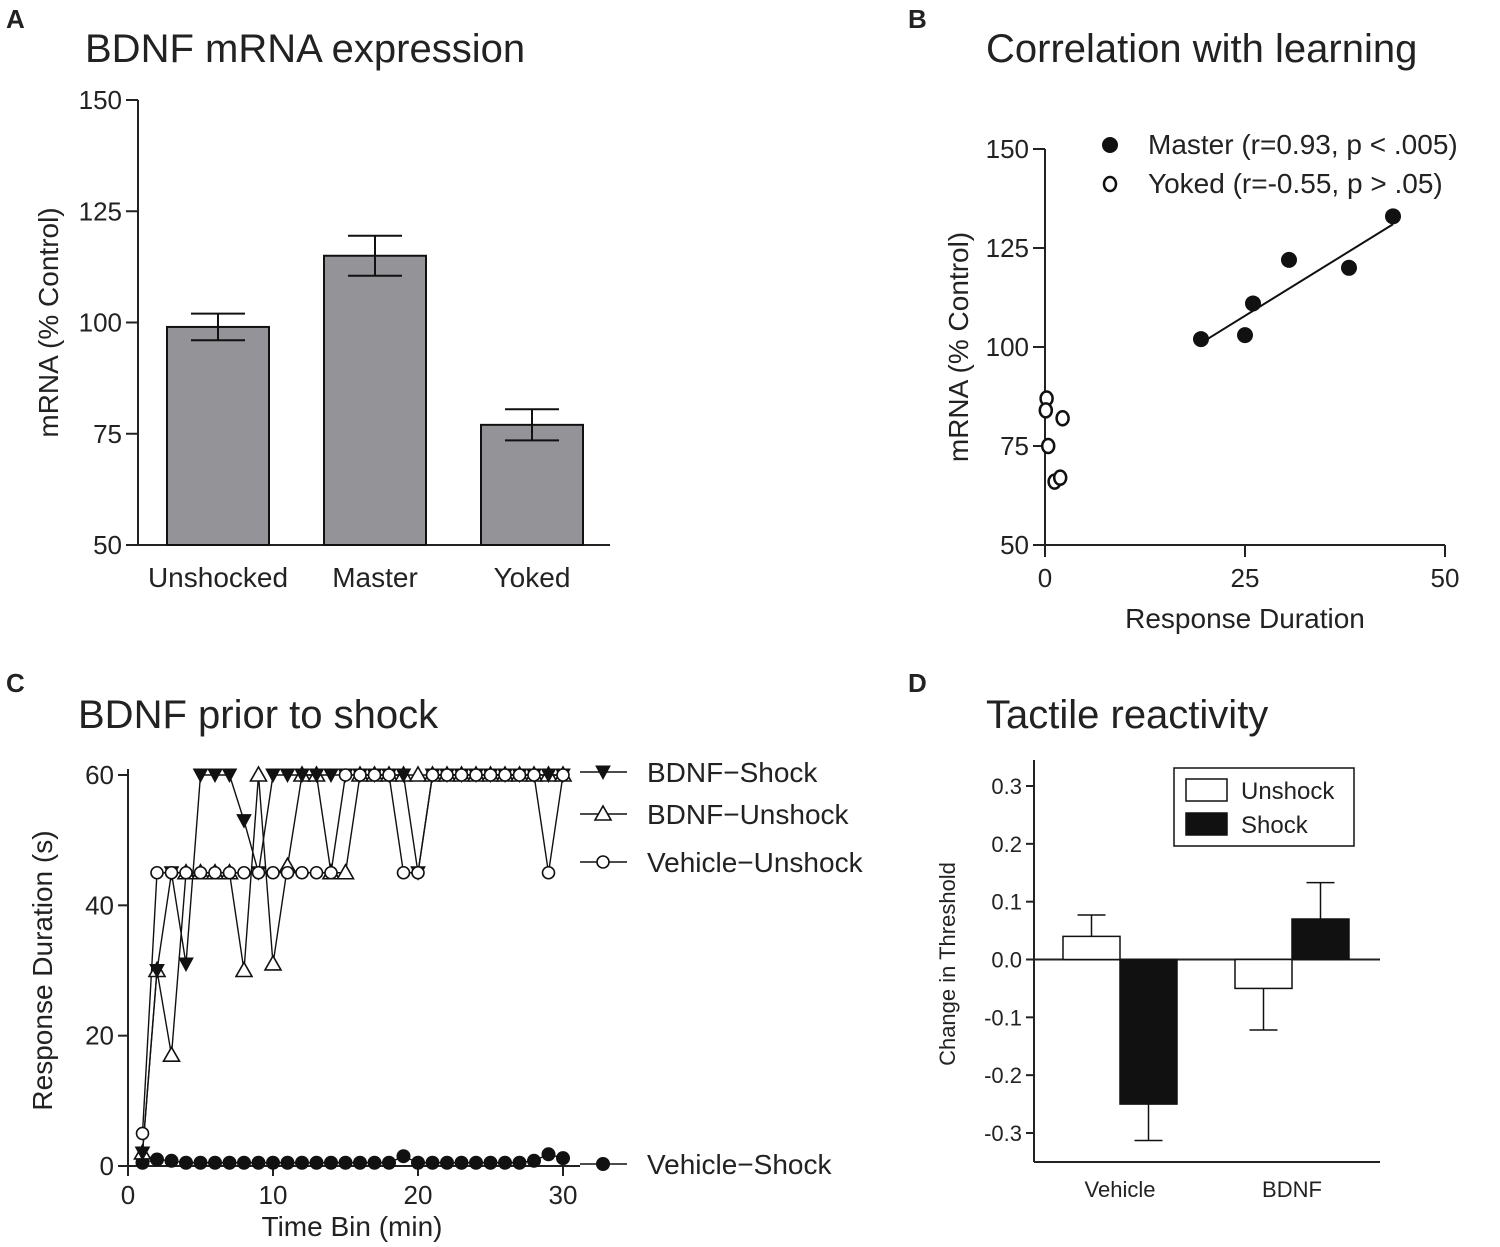 The image size is (1500, 1247). Describe the element at coordinates (100, 323) in the screenshot. I see `chart-a-y-tick-label: 100` at that location.